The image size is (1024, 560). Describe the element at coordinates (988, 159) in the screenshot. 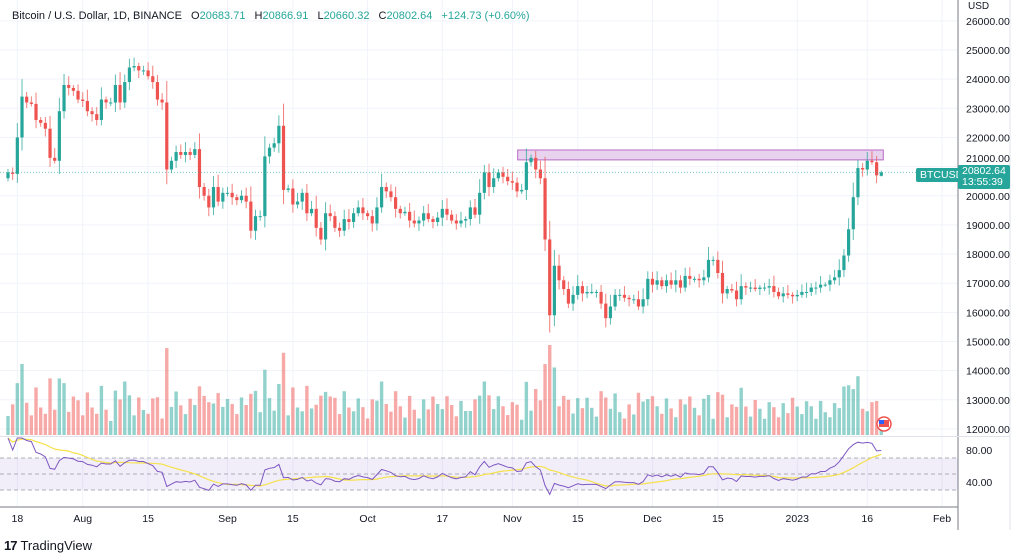

I see `price-tick-label: 21000.00` at that location.